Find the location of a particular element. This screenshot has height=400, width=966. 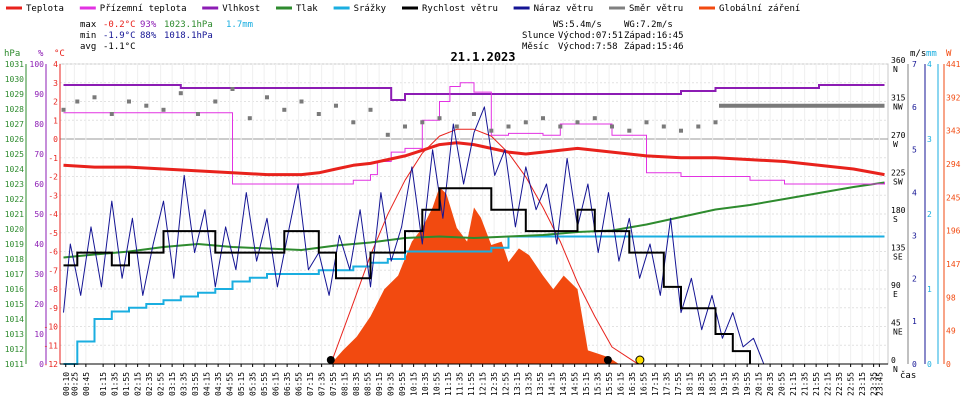

x-tick-label: 02:15 is located at coordinates (138, 384).